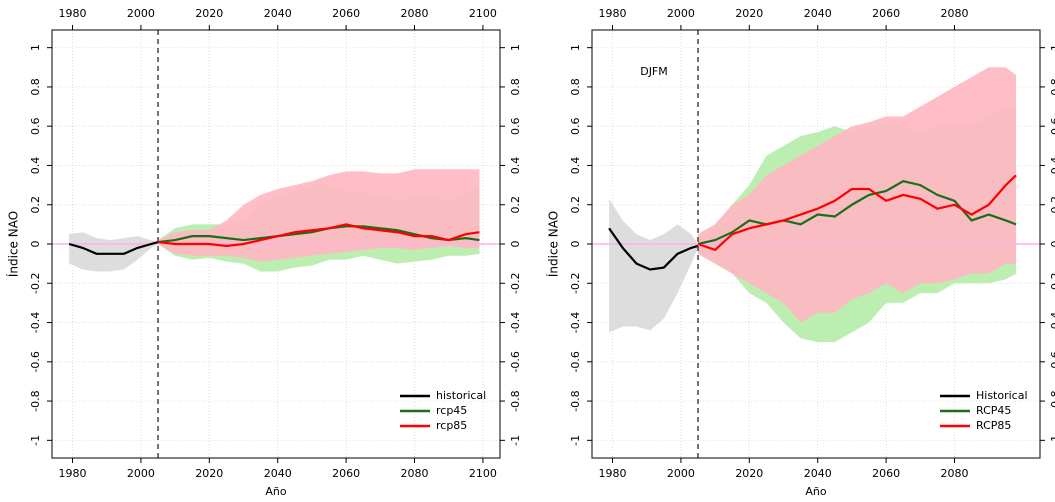 This screenshot has height=502, width=1055. What do you see at coordinates (461, 395) in the screenshot?
I see `legend-label: historical` at bounding box center [461, 395].